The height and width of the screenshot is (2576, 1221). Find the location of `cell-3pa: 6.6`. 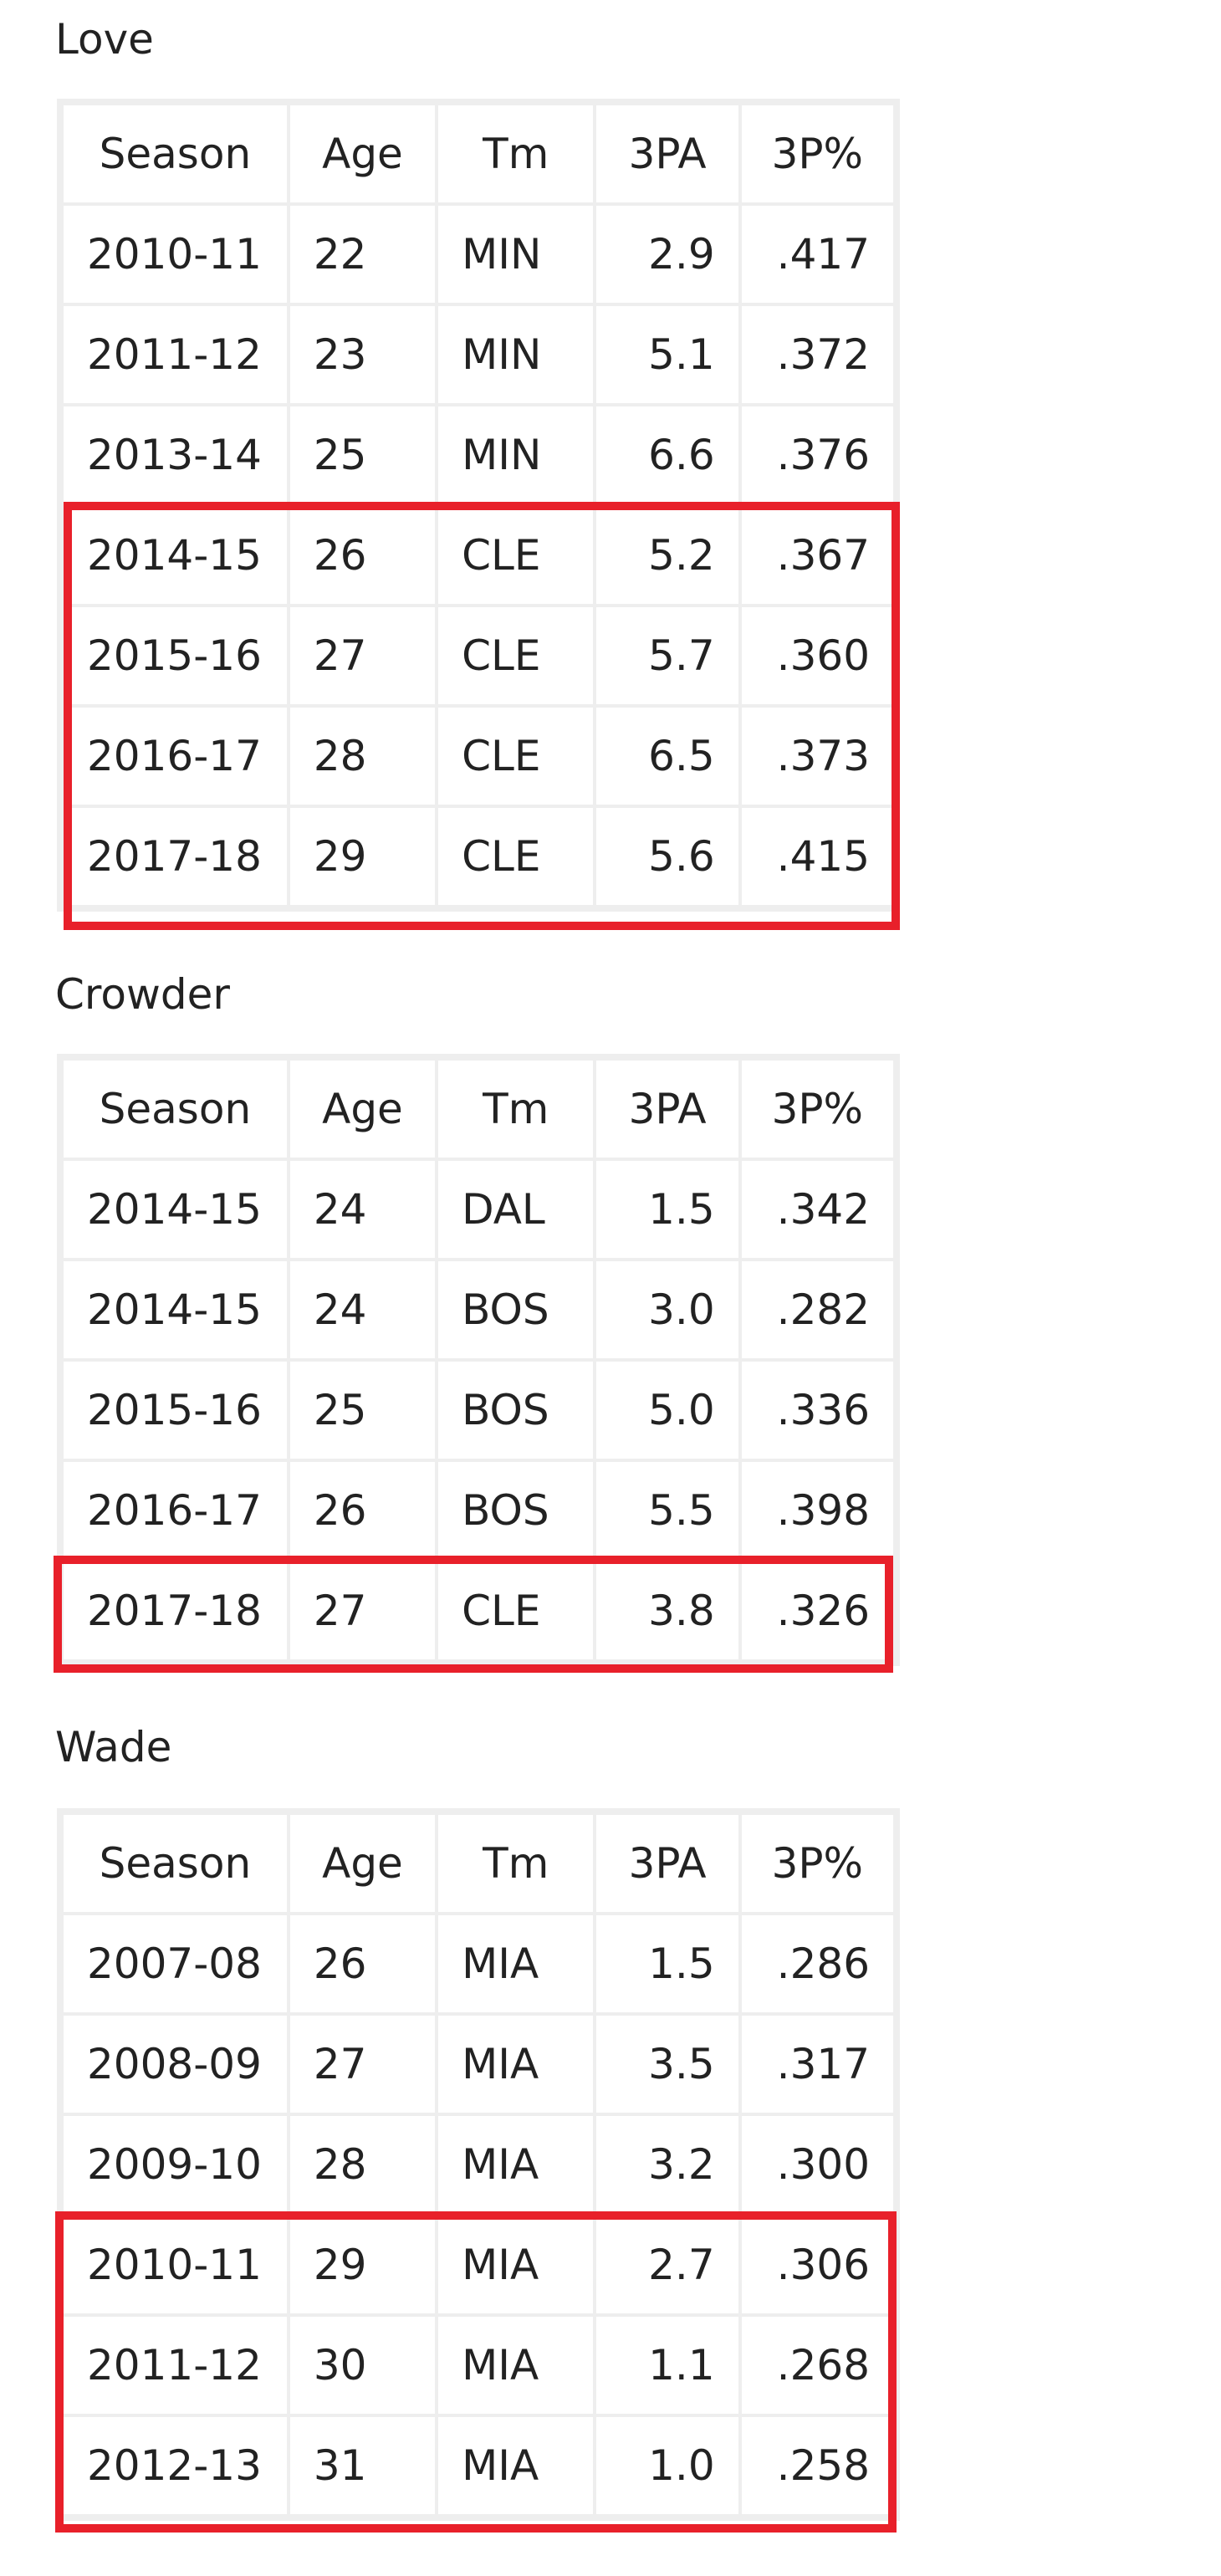

cell-3pa: 6.6 is located at coordinates (667, 454).